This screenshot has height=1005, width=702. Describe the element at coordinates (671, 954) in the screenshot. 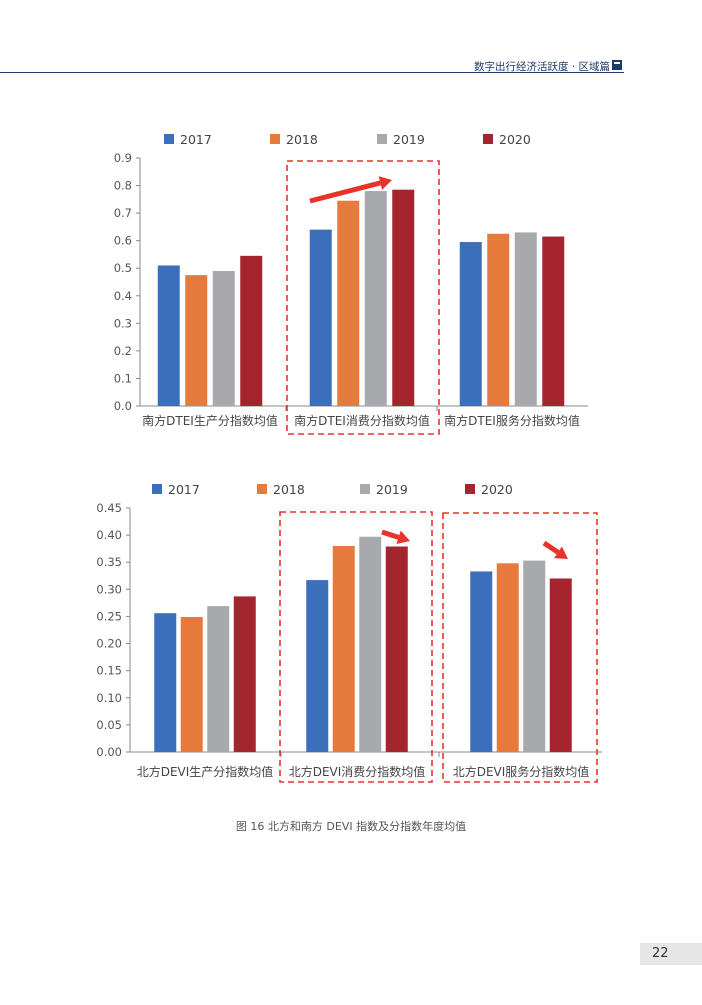

I see `page-number: 22` at that location.